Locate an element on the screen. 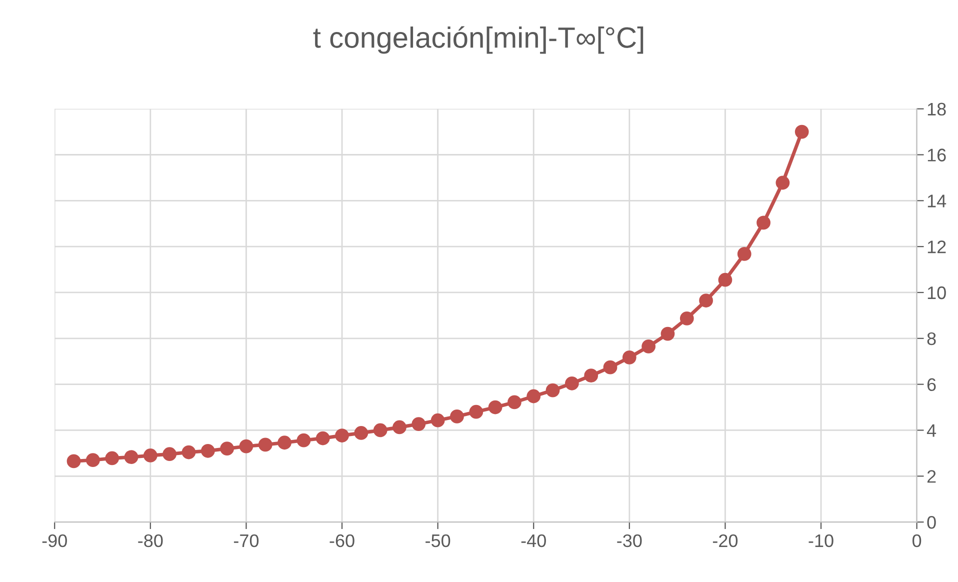 The image size is (958, 582). x-tick-label: -80 is located at coordinates (150, 541).